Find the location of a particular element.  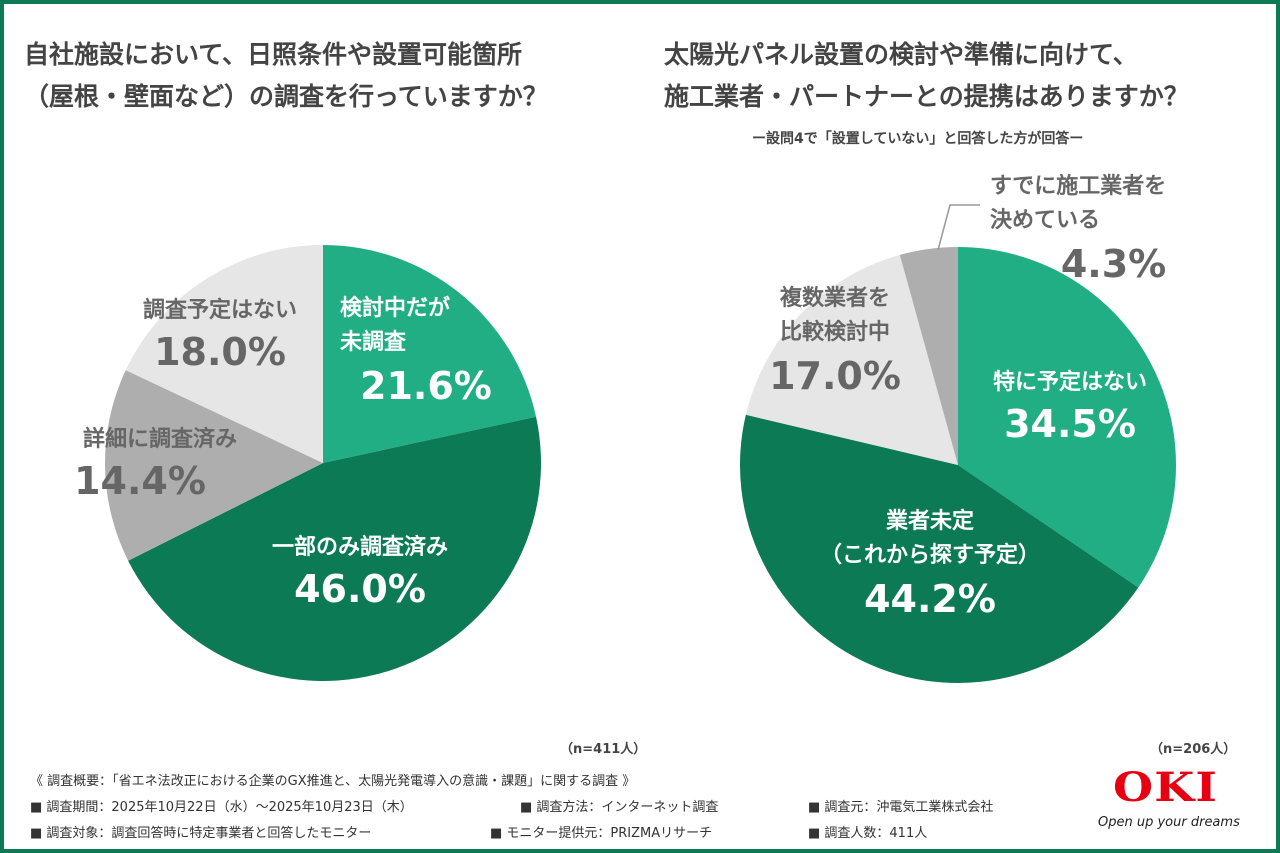

title-line: （屋根・壁面など）の調査を行っていますか？ is located at coordinates (286, 96).